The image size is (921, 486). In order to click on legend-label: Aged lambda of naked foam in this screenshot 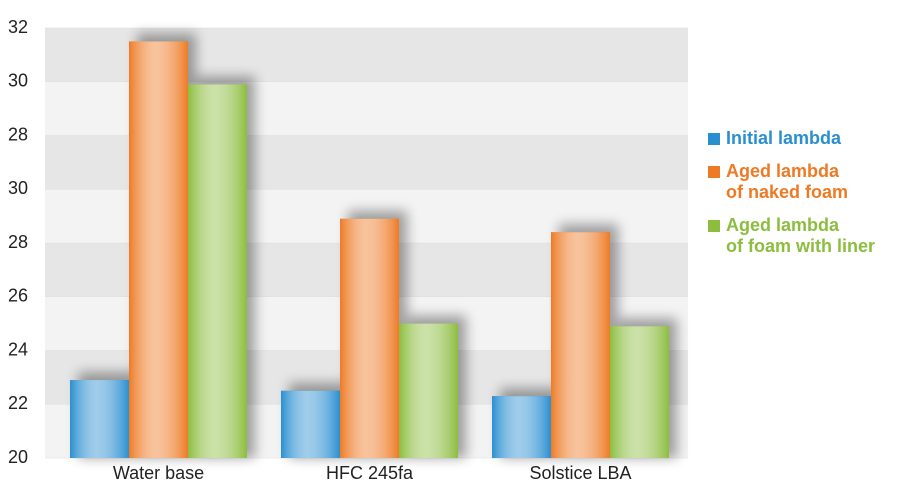, I will do `click(787, 181)`.